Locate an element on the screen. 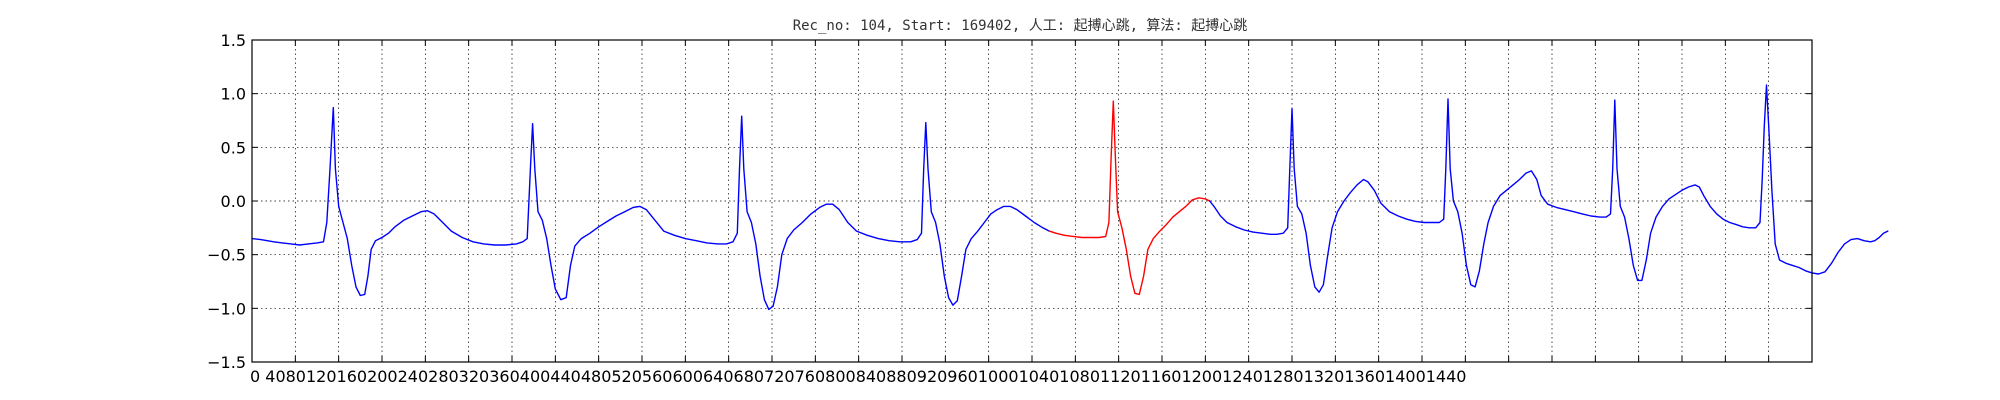 The image size is (2000, 400). y-tick-label: 1.0 is located at coordinates (233, 94).